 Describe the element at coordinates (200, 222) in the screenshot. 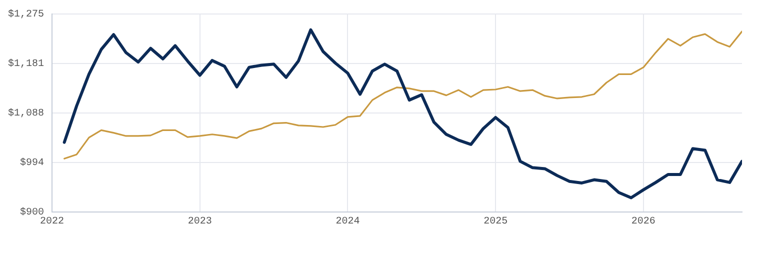

I see `x-tick-label: 2023` at that location.